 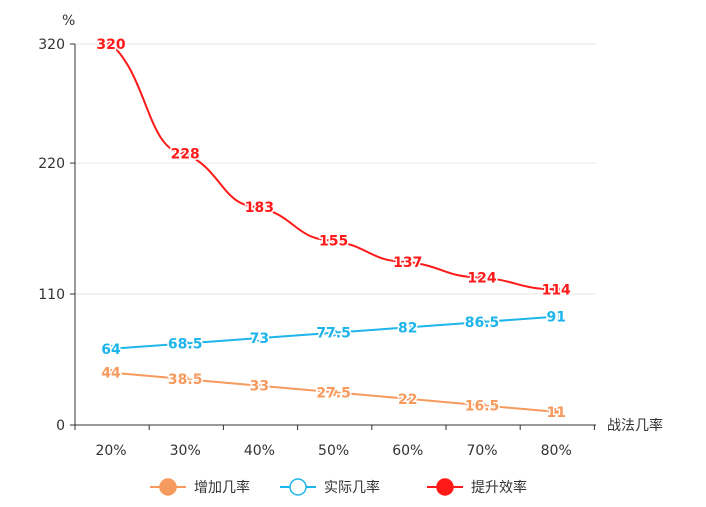 I want to click on x-tick-label: 30%, so click(x=185, y=451).